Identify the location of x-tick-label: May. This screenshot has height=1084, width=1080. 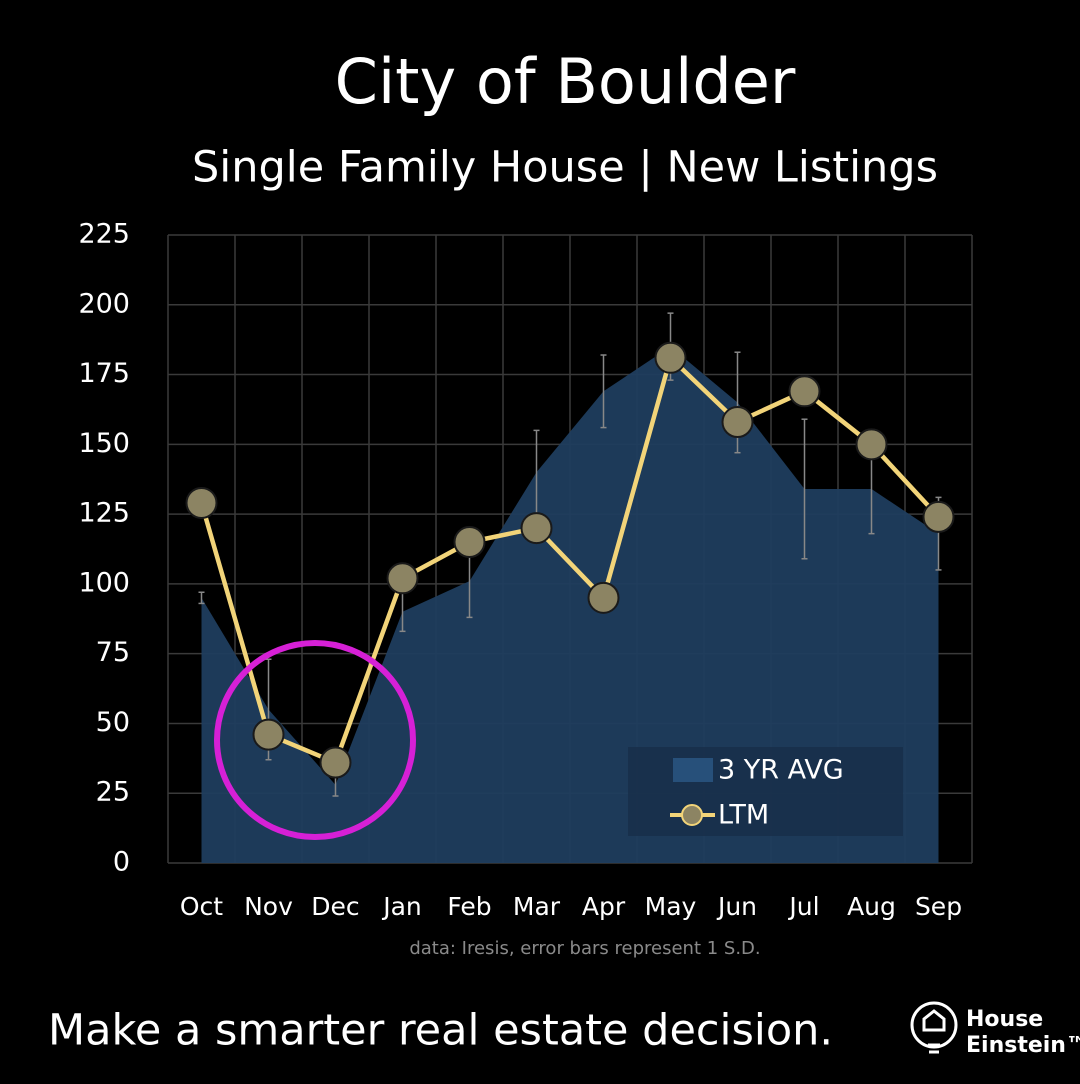
(671, 906).